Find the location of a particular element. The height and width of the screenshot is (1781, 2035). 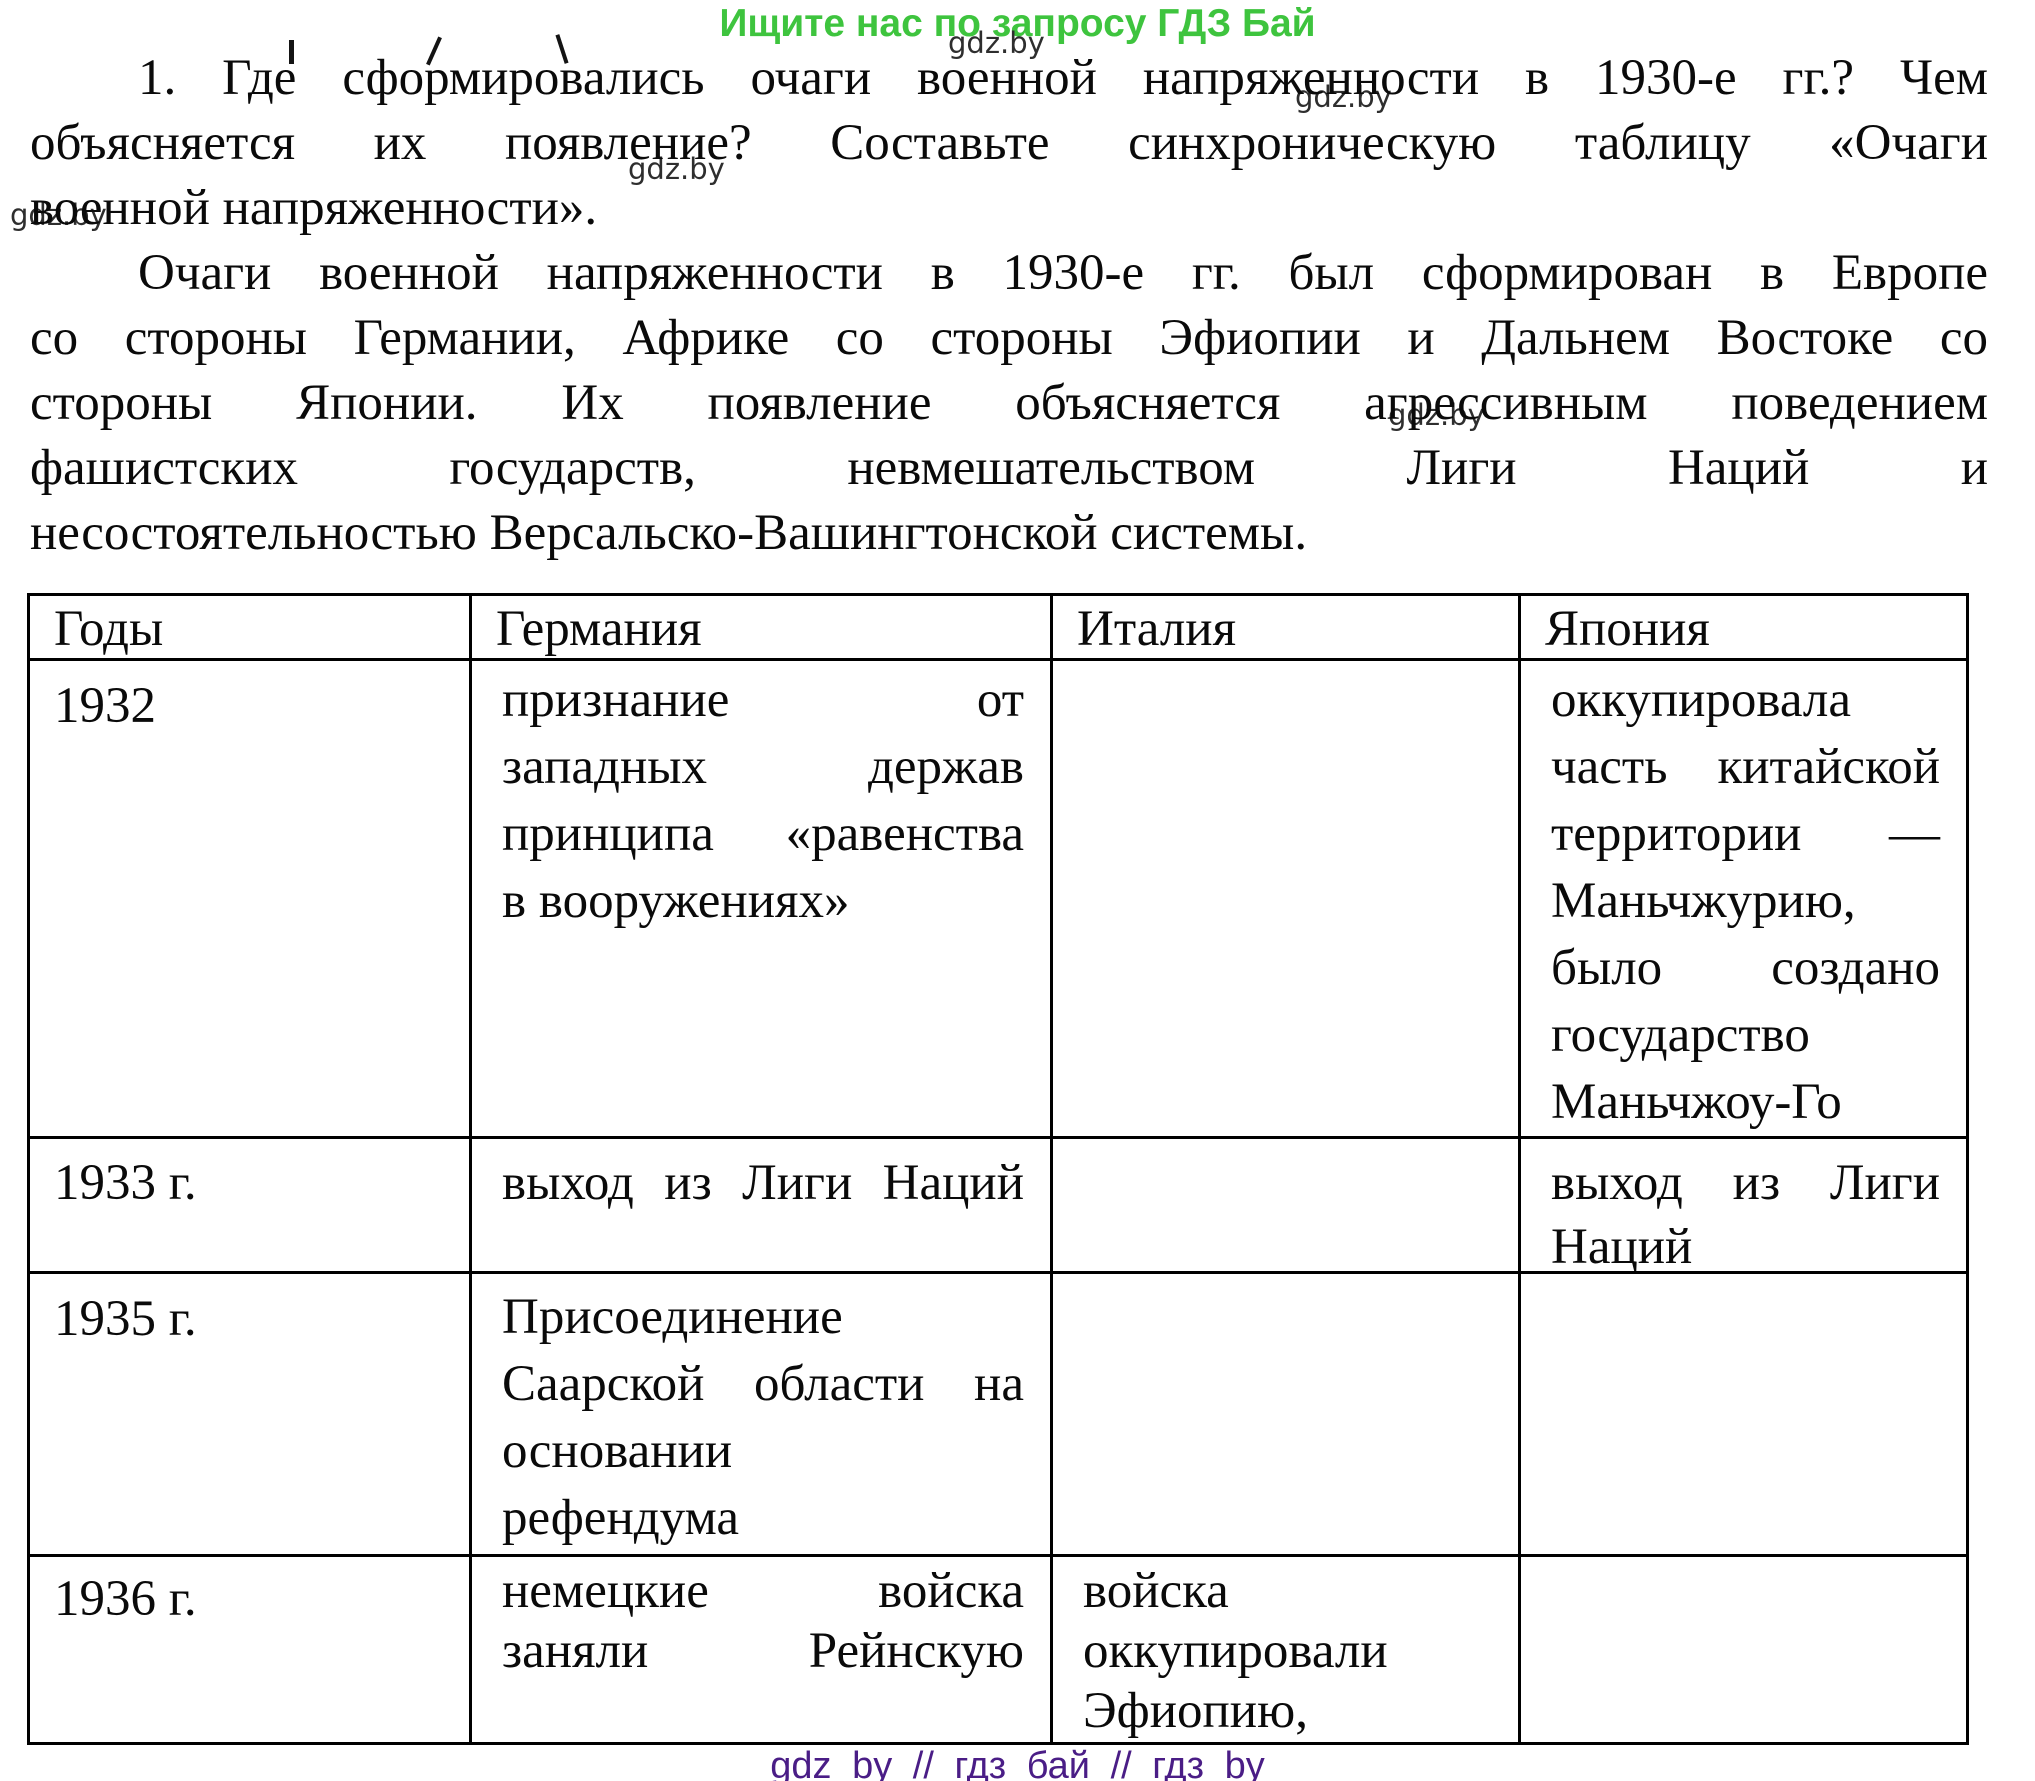

cell-line: немецкие войска is located at coordinates (763, 1591).